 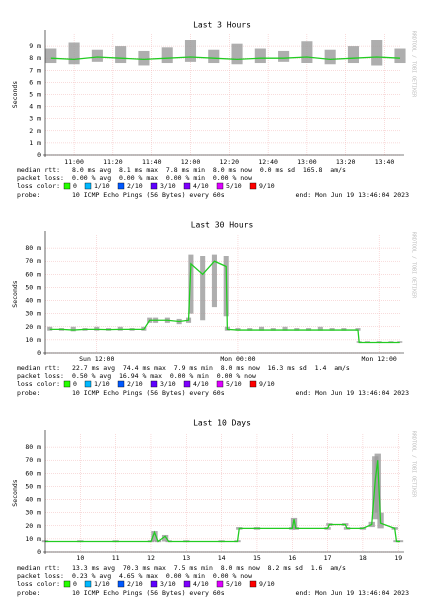 What do you see at coordinates (152, 162) in the screenshot?
I see `x-tick-label: 11:40` at bounding box center [152, 162].